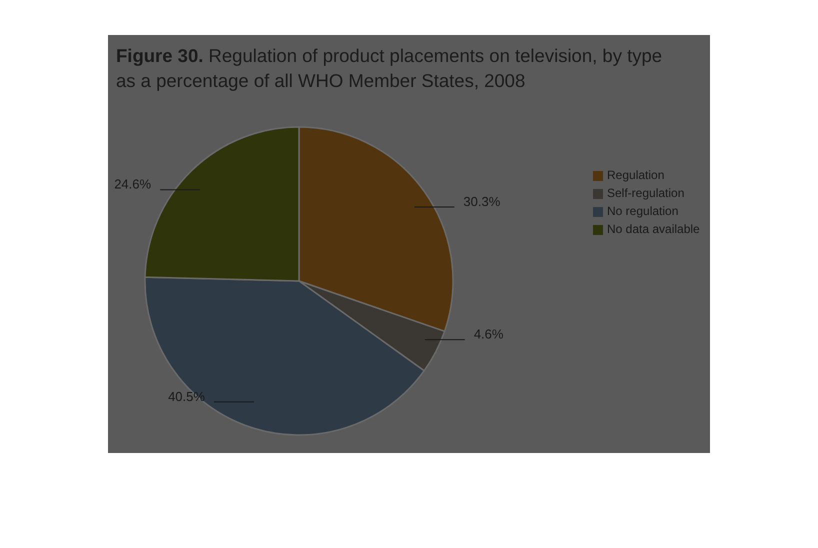 This screenshot has width=818, height=548. What do you see at coordinates (133, 184) in the screenshot?
I see `data-label: 24.6%` at bounding box center [133, 184].